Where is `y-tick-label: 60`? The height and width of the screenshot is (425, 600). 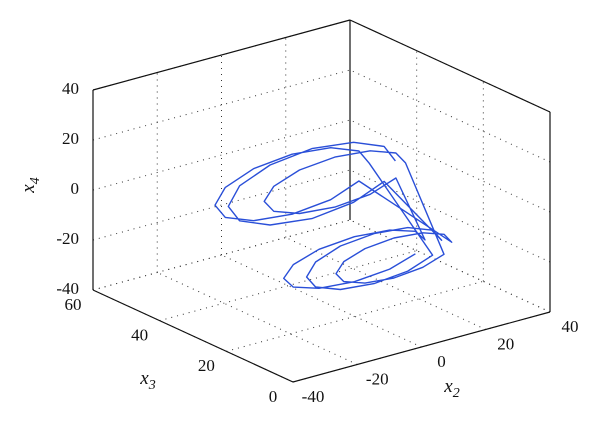 y-tick-label: 60 is located at coordinates (73, 304).